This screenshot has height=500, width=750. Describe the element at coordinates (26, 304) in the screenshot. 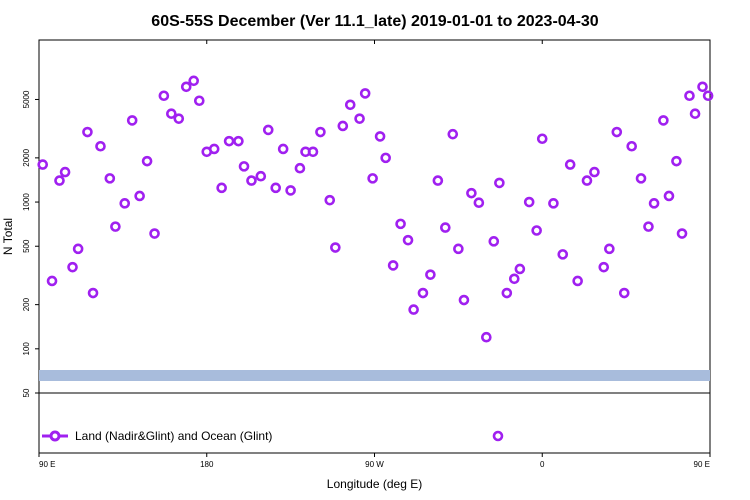

I see `y-tick-label: 200` at that location.